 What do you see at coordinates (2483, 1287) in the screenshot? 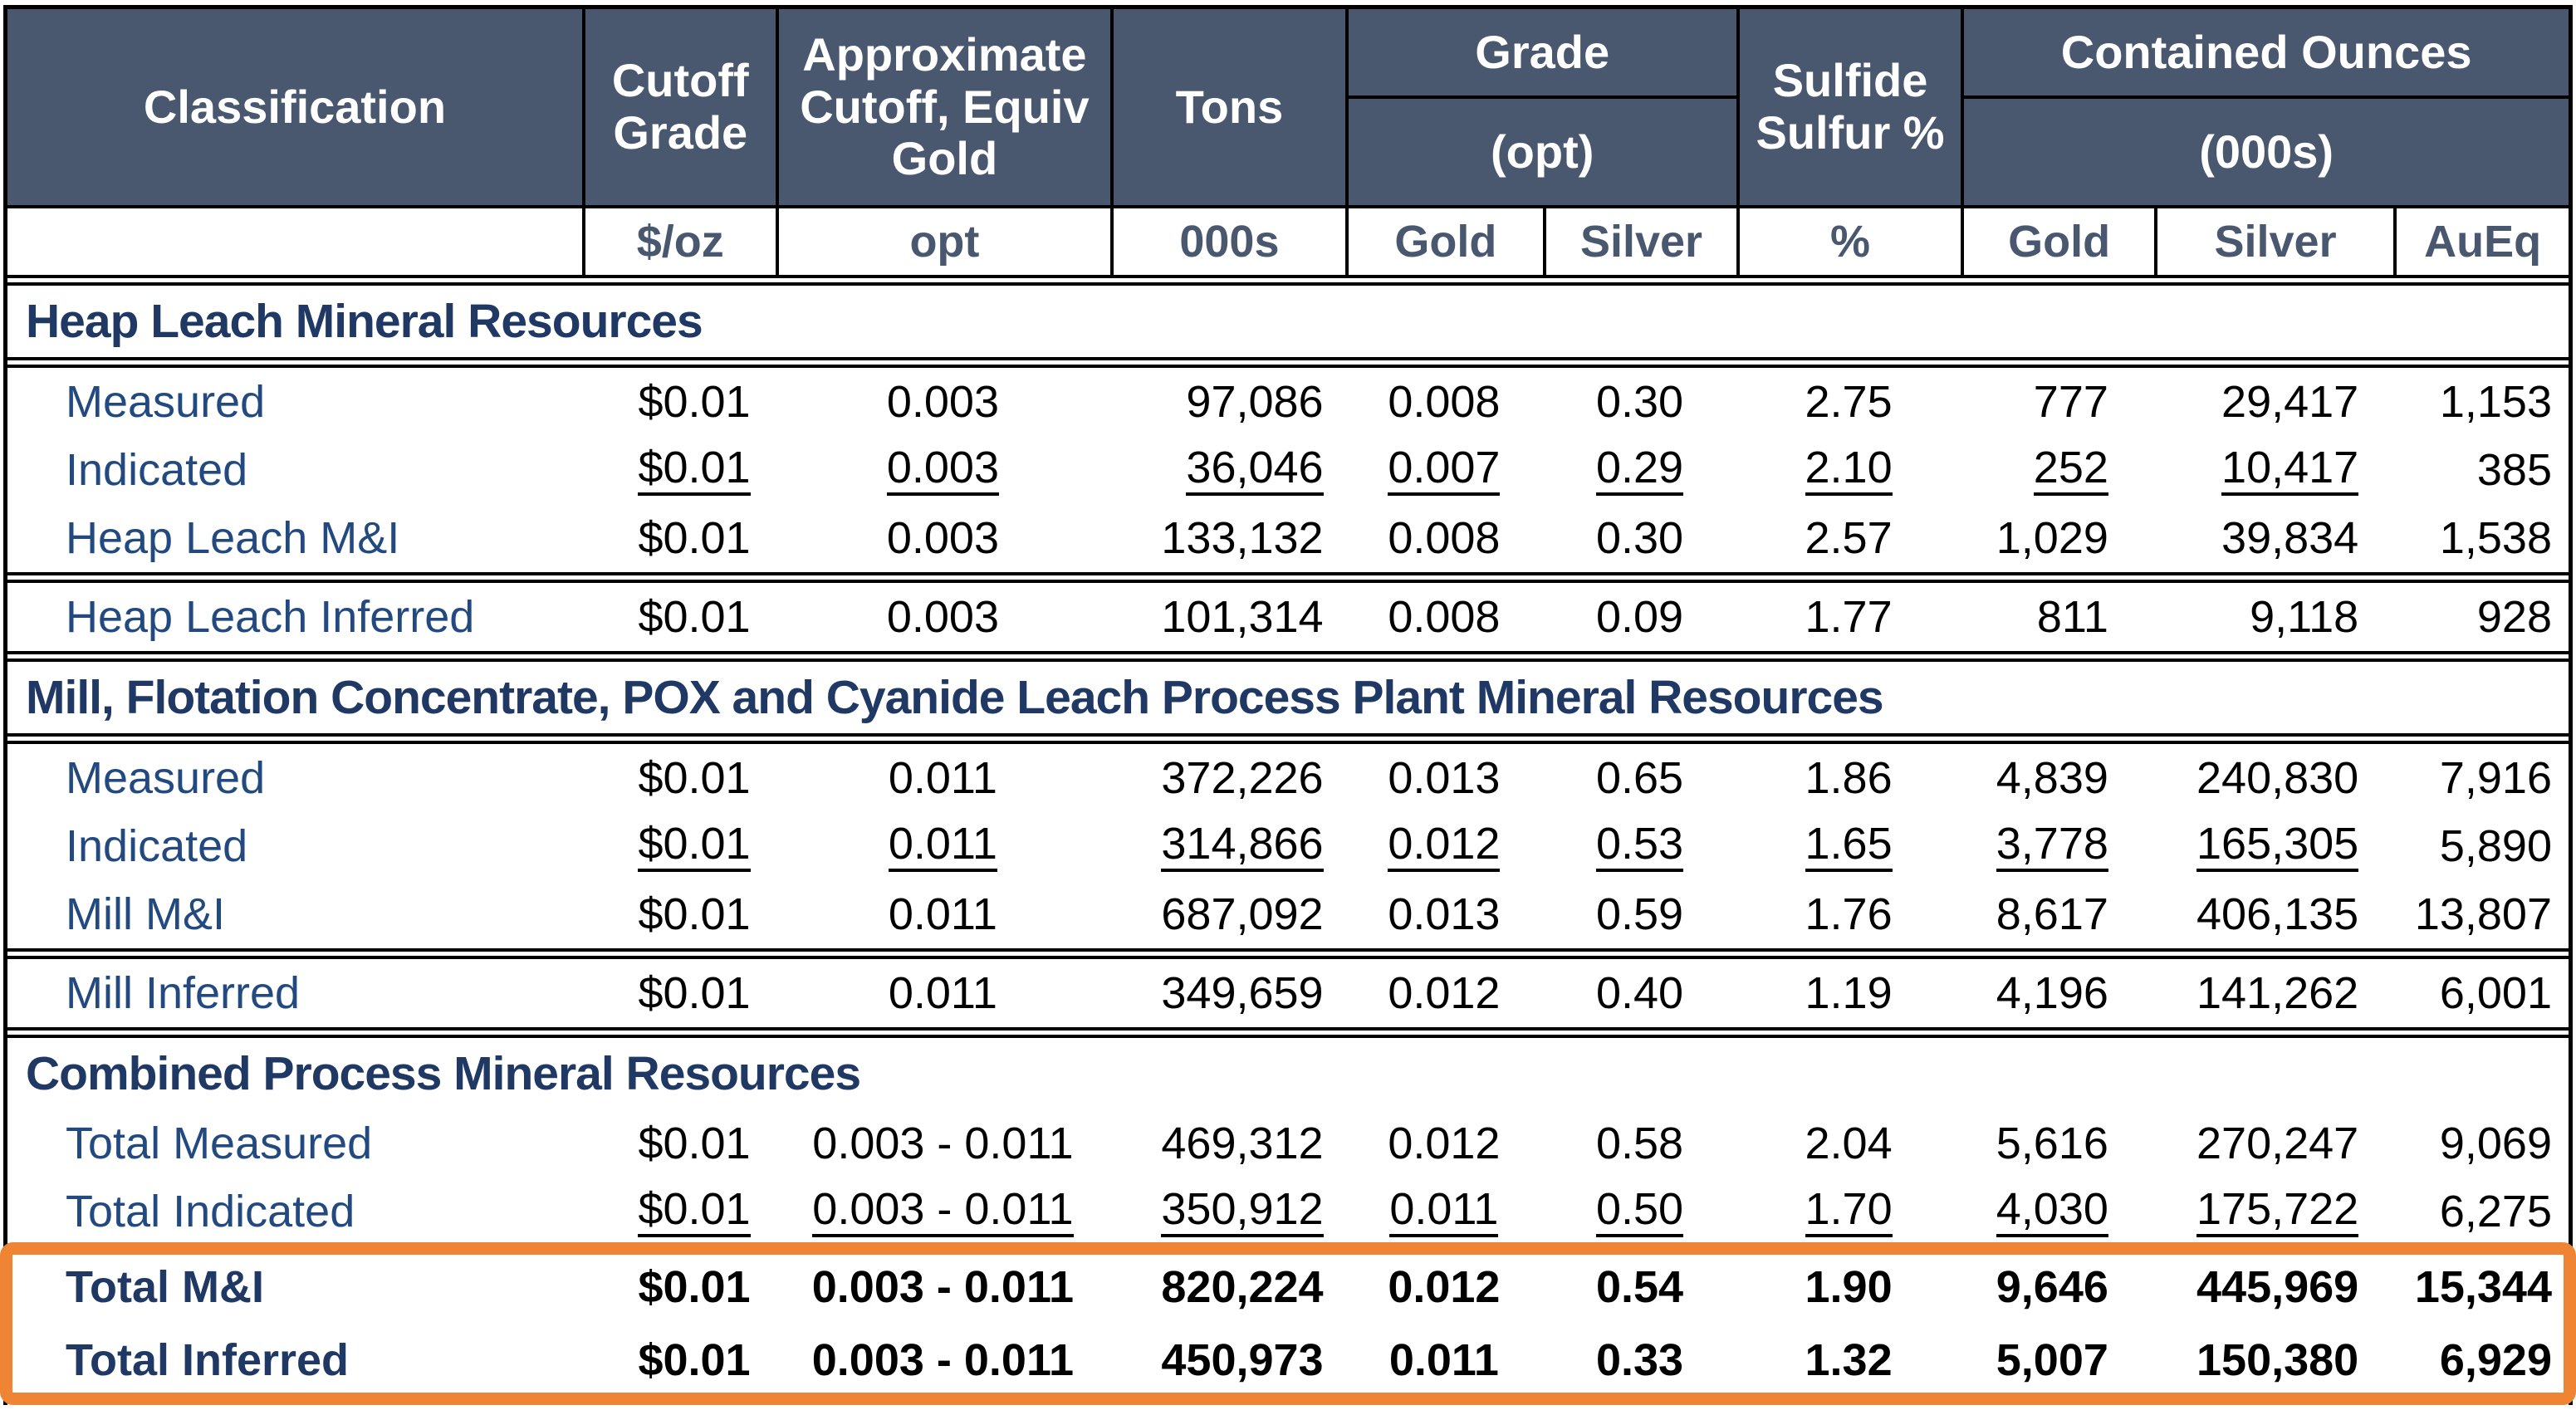
I see `cell-value: 15,344` at bounding box center [2483, 1287].